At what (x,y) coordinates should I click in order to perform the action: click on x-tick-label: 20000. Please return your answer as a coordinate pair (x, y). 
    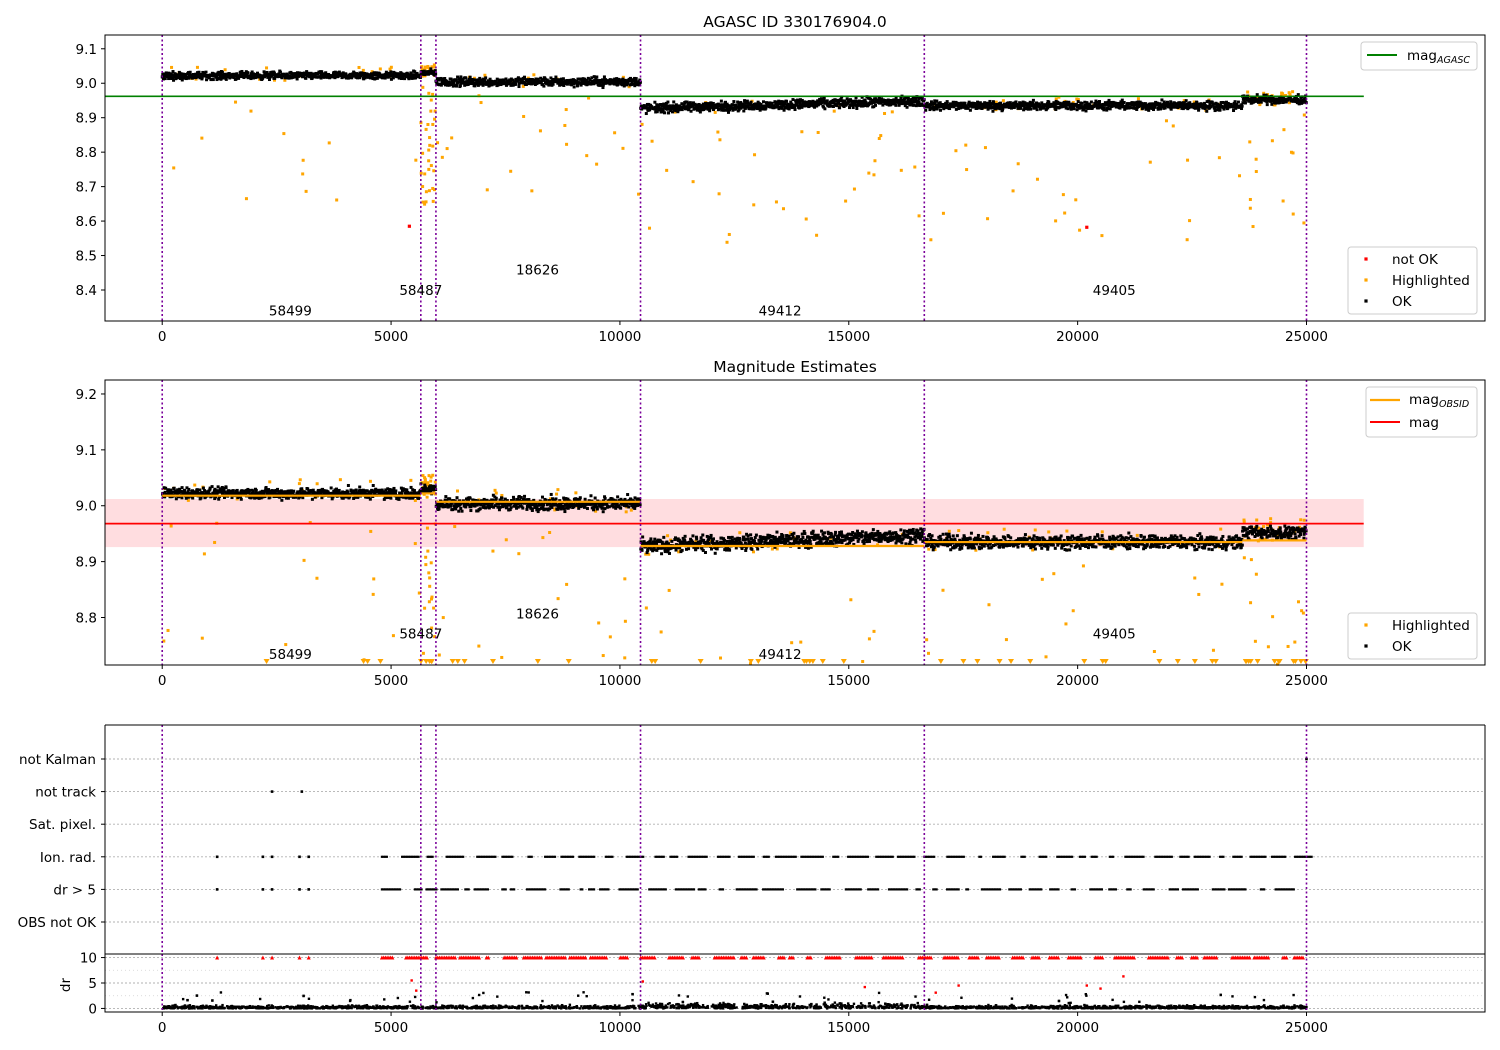
    Looking at the image, I should click on (1077, 337).